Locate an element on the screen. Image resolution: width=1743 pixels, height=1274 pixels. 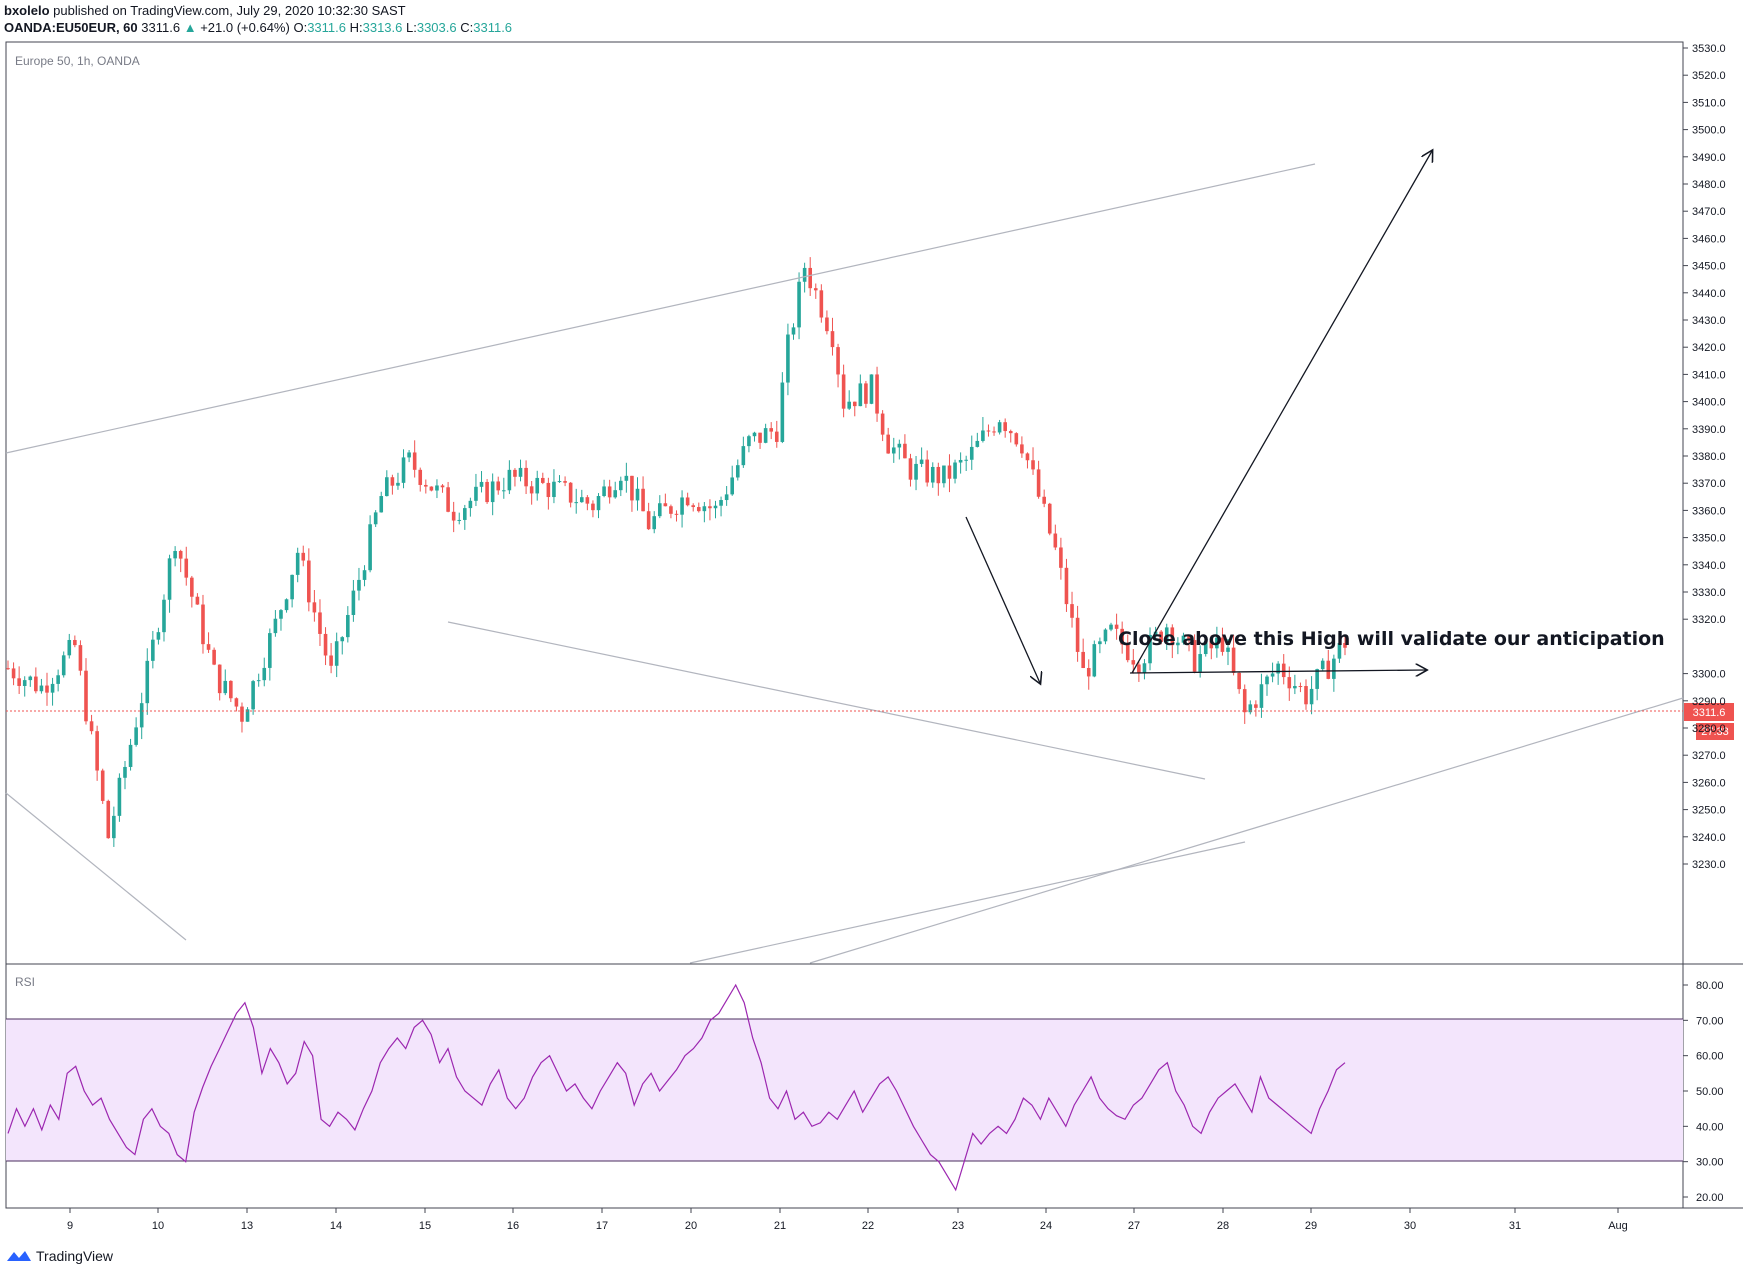
rsi-tick-label: 80.00 is located at coordinates (1710, 986).